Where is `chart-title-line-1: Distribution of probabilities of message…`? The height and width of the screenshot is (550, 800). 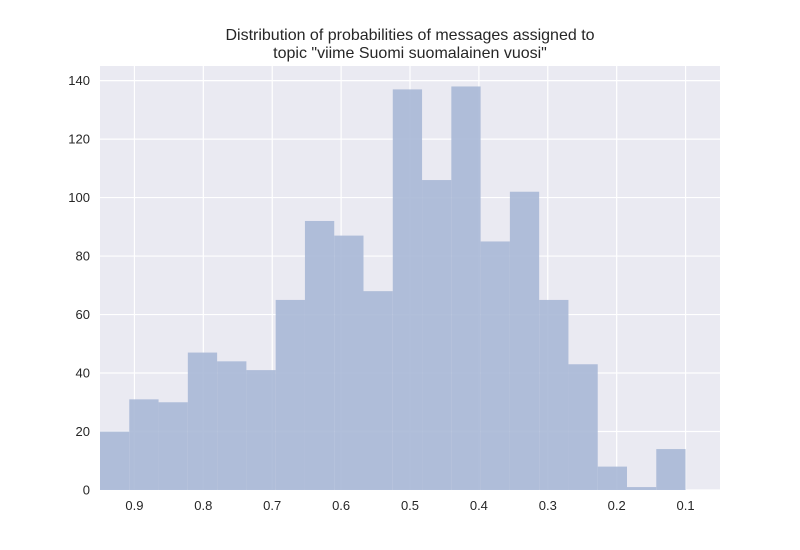
chart-title-line-1: Distribution of probabilities of message… is located at coordinates (409, 35).